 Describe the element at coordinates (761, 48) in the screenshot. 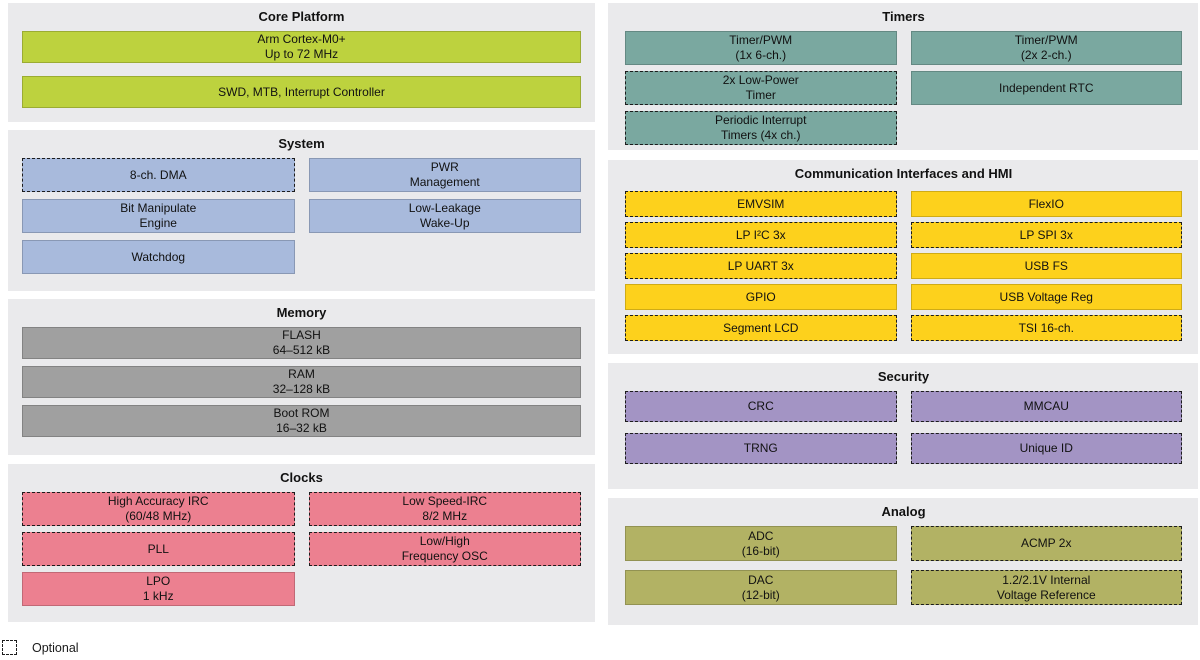

I see `block-timer-pwm-1x-6ch: Timer/PWM (1x 6-ch.)` at that location.